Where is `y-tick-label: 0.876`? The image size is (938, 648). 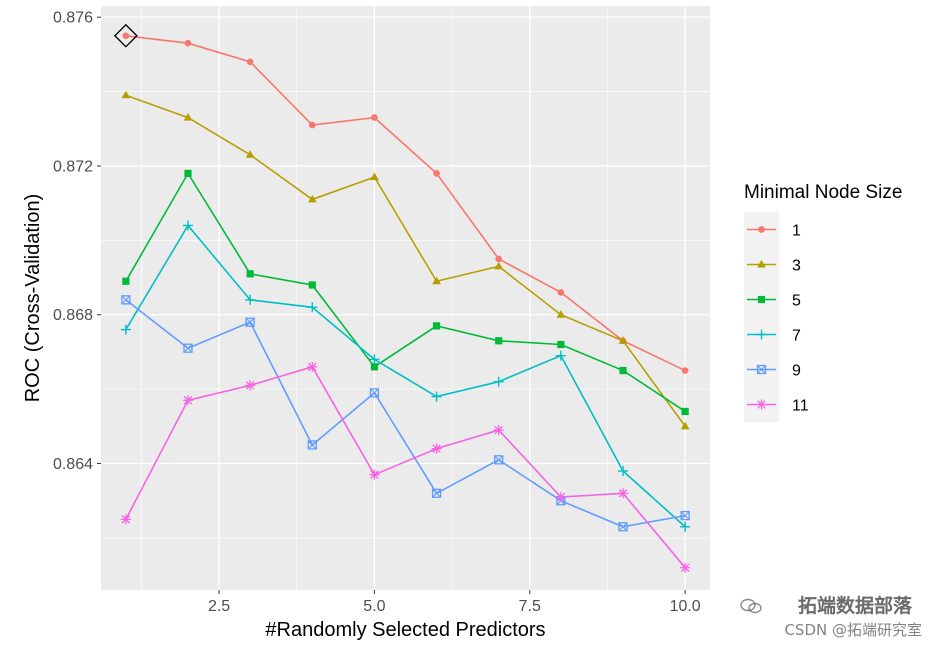 y-tick-label: 0.876 is located at coordinates (73, 18).